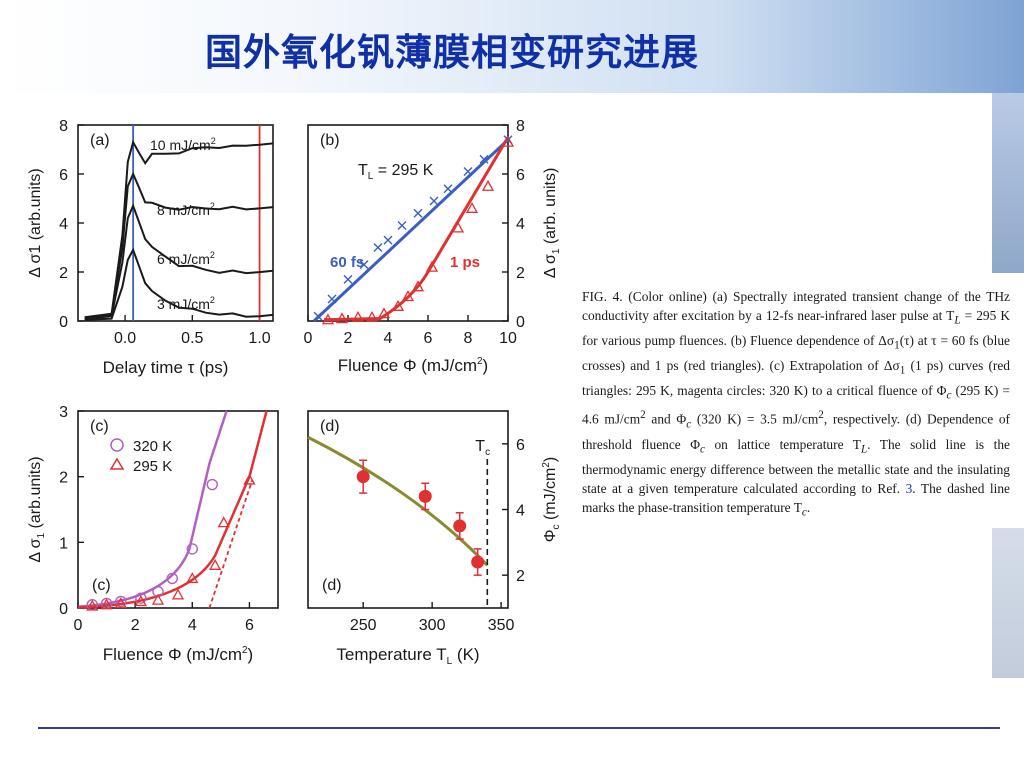 The image size is (1024, 768). I want to click on annotation: TL = 295 K, so click(396, 172).